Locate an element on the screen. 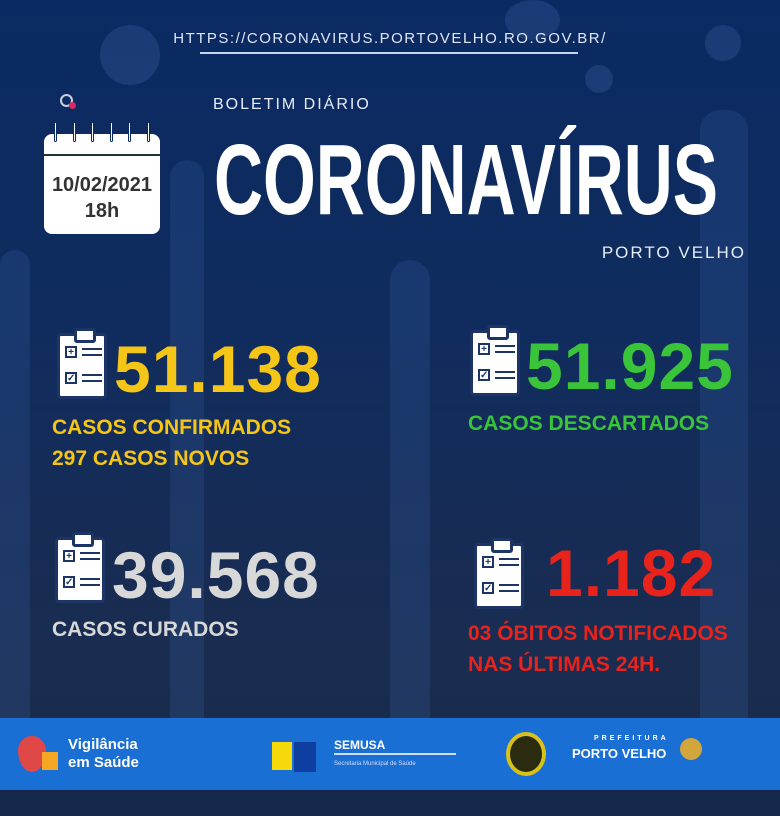 The image size is (780, 816). vigilancia-logo-icon is located at coordinates (32, 754).